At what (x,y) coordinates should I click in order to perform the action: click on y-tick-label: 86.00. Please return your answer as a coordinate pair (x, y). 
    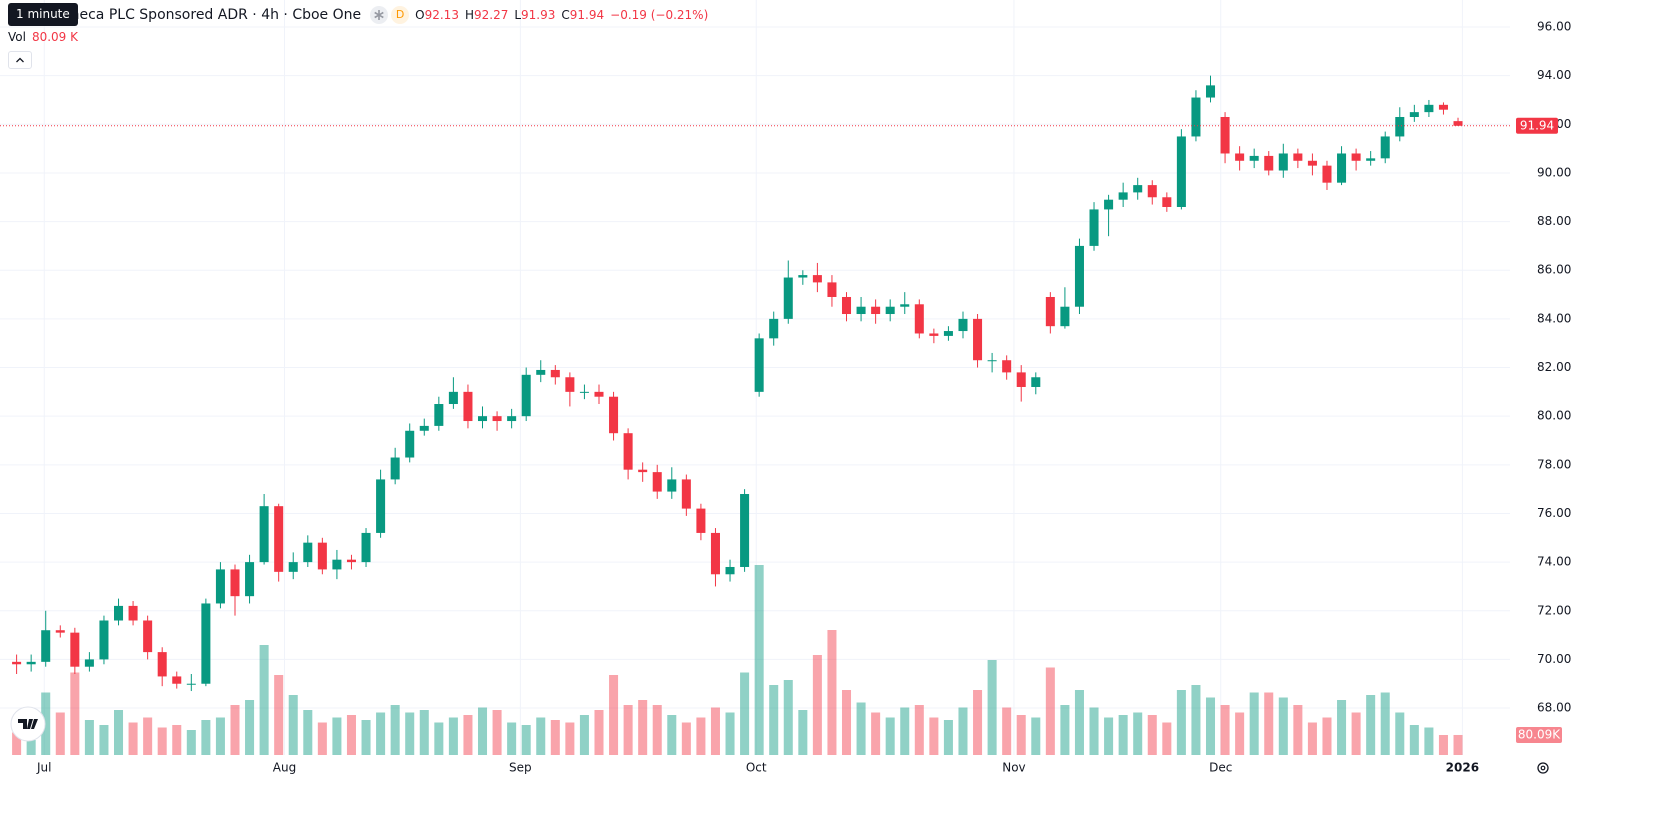
    Looking at the image, I should click on (1554, 270).